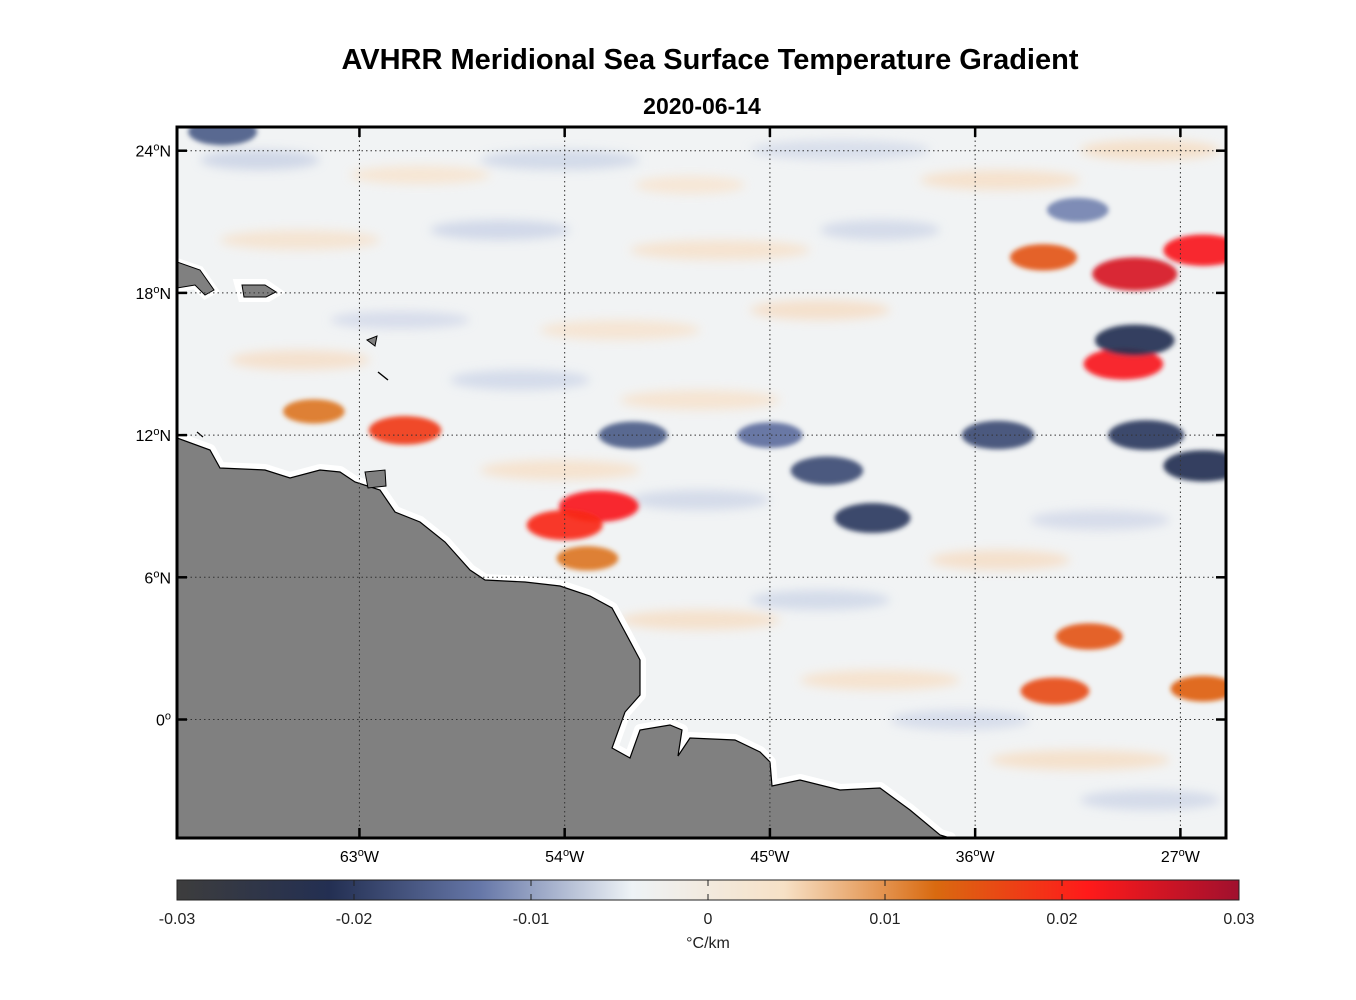 The image size is (1356, 1000). What do you see at coordinates (163, 720) in the screenshot?
I see `y-tick-label-4: 0o` at bounding box center [163, 720].